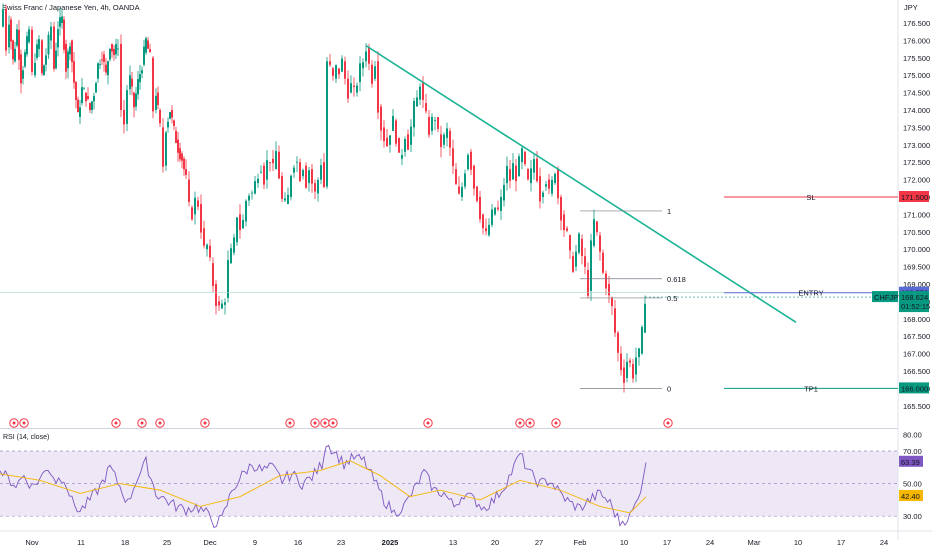  Describe the element at coordinates (912, 435) in the screenshot. I see `rsi-tick-label: 80.00` at that location.